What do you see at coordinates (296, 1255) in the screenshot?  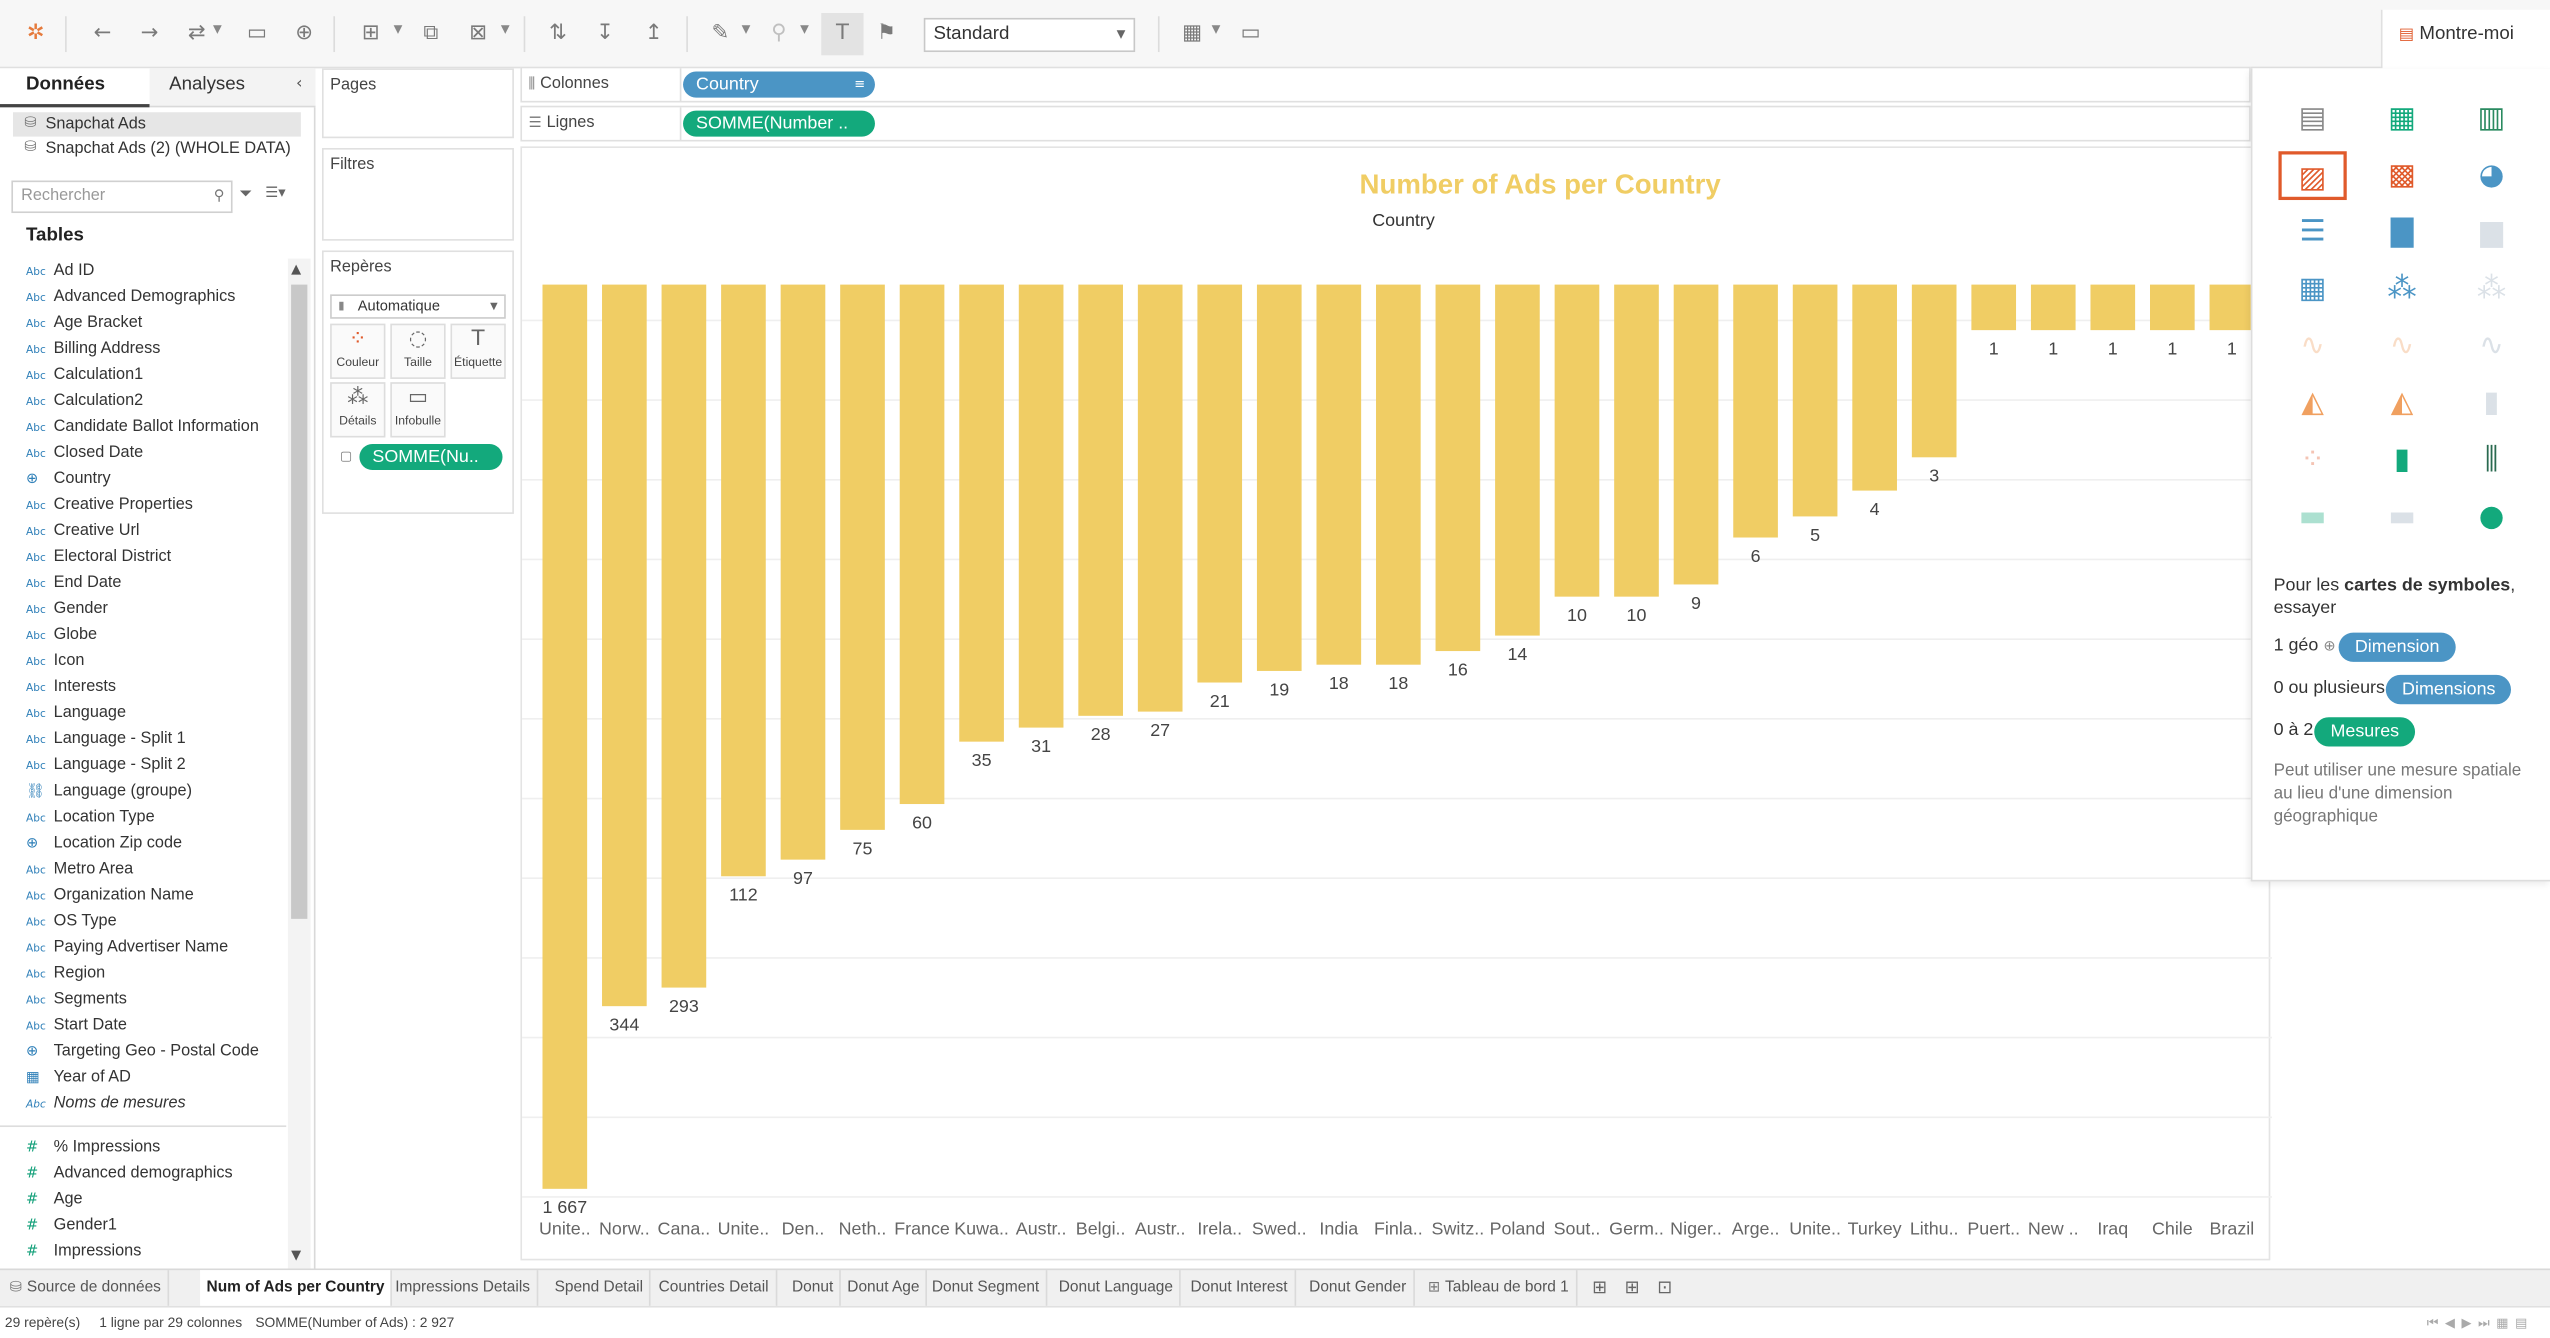 I see `scroll-down-icon: ▼` at bounding box center [296, 1255].